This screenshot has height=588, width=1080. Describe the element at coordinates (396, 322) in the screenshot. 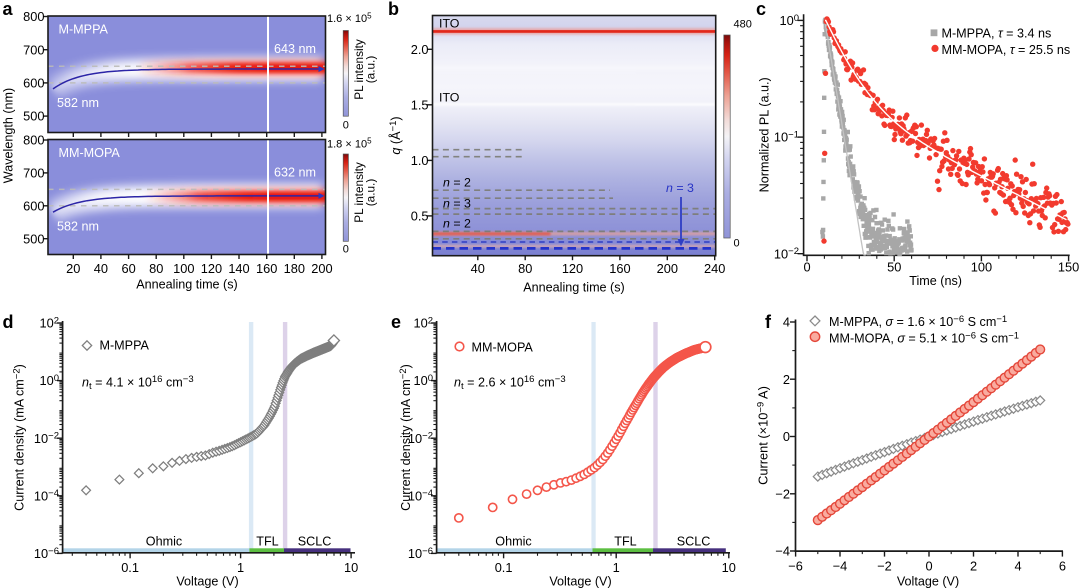

I see `svg-text: e` at that location.